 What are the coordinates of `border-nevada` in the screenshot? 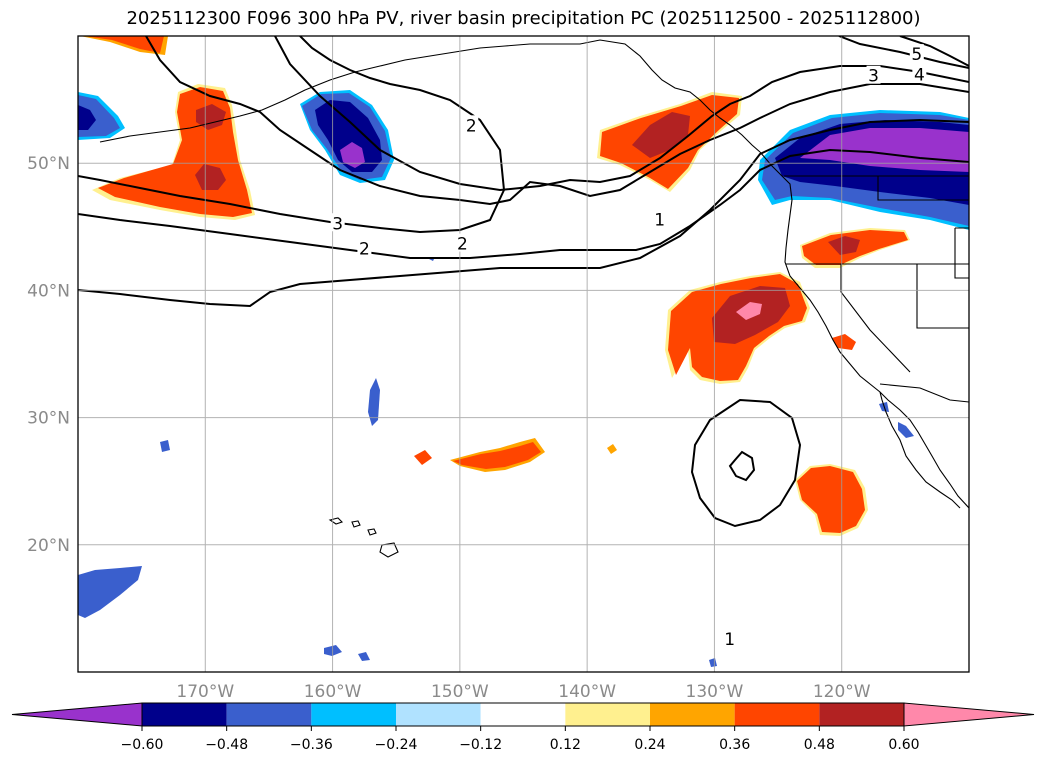 It's located at (961, 253).